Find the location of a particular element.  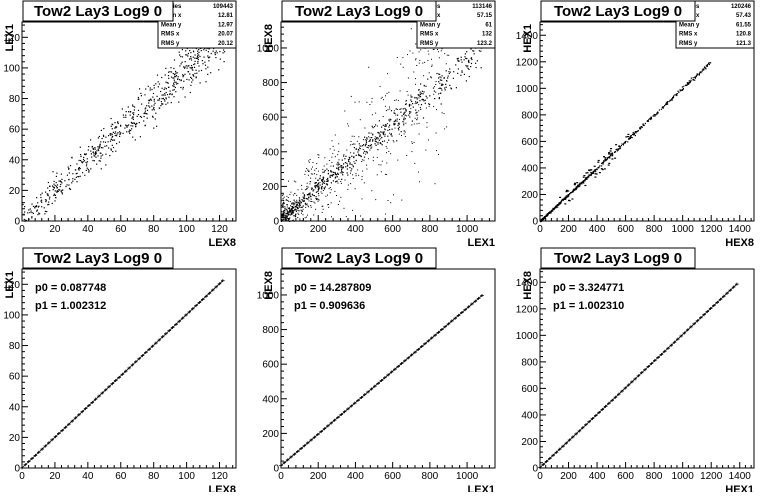

y-tick-label: 600 is located at coordinates (529, 142).